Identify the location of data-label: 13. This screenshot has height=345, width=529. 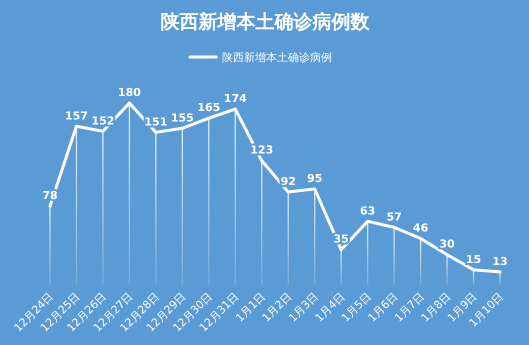
(500, 261).